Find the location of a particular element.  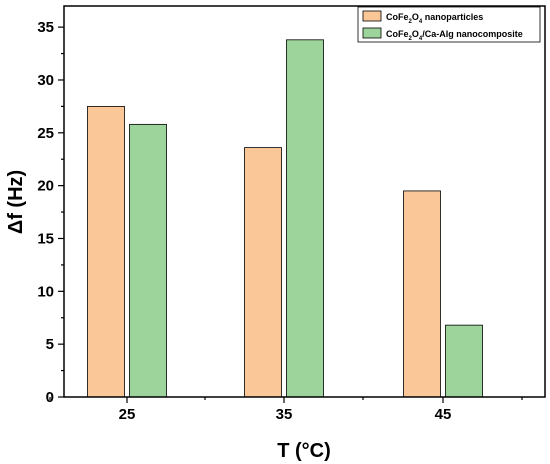

y-tick-label: 10 is located at coordinates (45, 291).